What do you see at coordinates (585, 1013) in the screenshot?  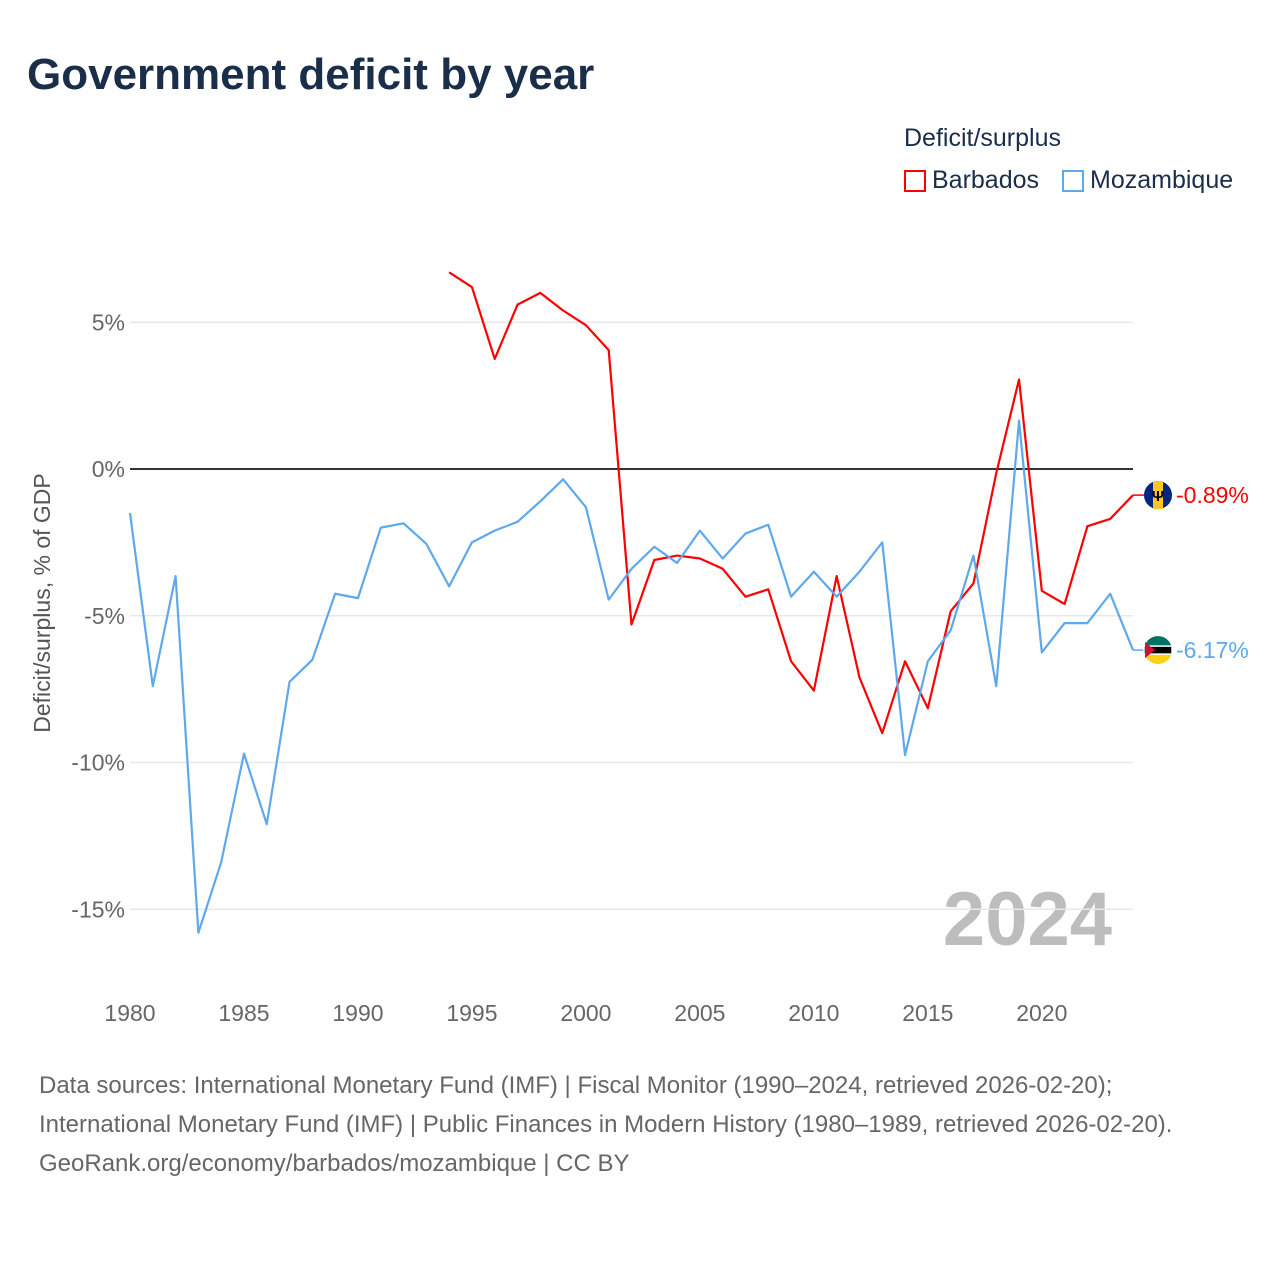 I see `x-tick-label: 2000` at bounding box center [585, 1013].